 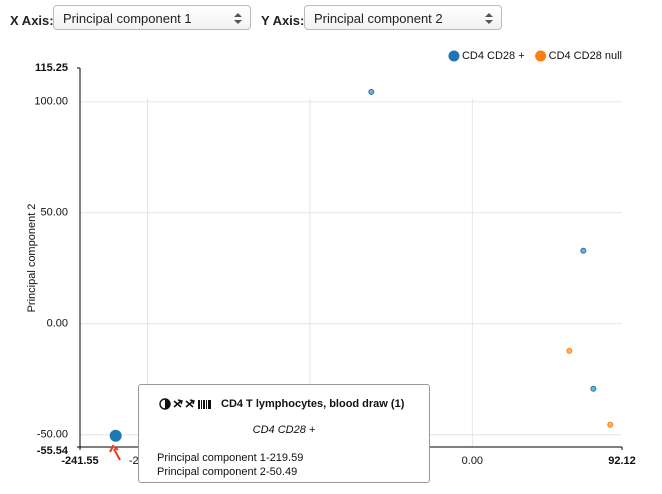 What do you see at coordinates (284, 430) in the screenshot?
I see `tooltip-series: CD4 CD28 +` at bounding box center [284, 430].